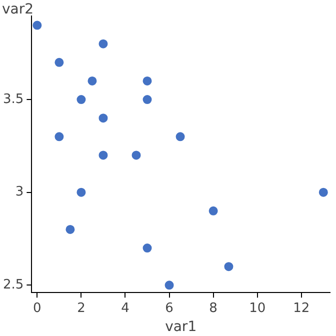  What do you see at coordinates (13, 99) in the screenshot?
I see `y-tick-label: 3.5` at bounding box center [13, 99].